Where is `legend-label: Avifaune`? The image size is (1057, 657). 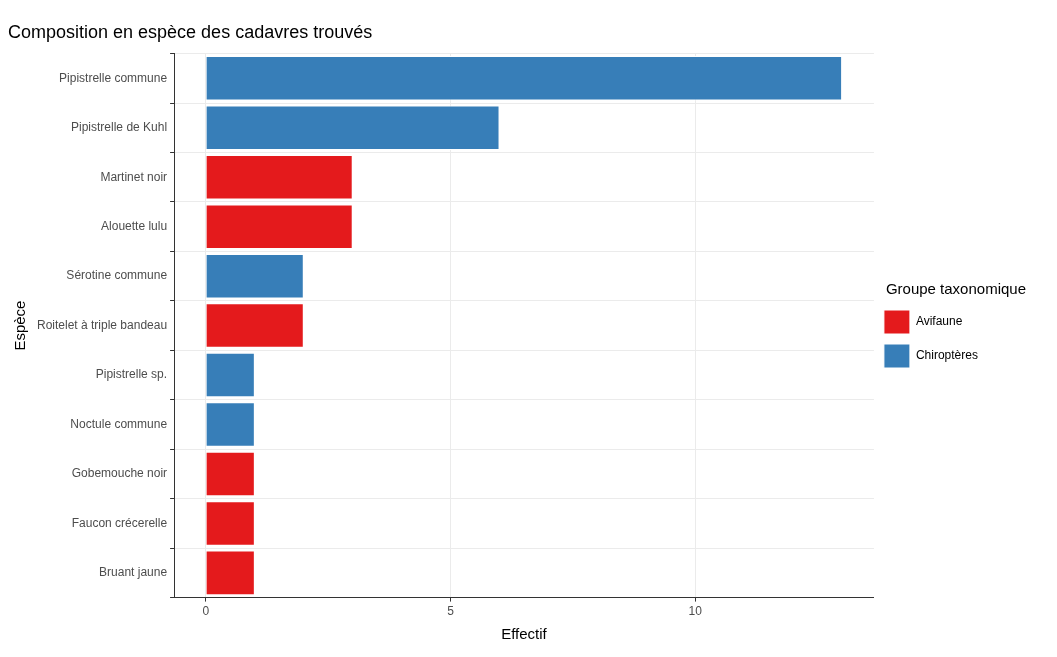
legend-label: Avifaune is located at coordinates (939, 321).